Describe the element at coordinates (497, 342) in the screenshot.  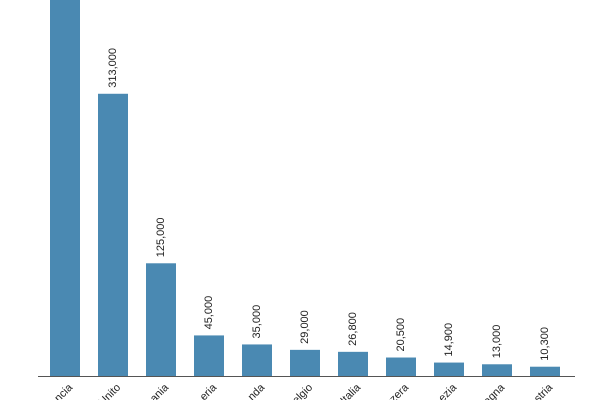
I see `value-label: 13,000` at that location.